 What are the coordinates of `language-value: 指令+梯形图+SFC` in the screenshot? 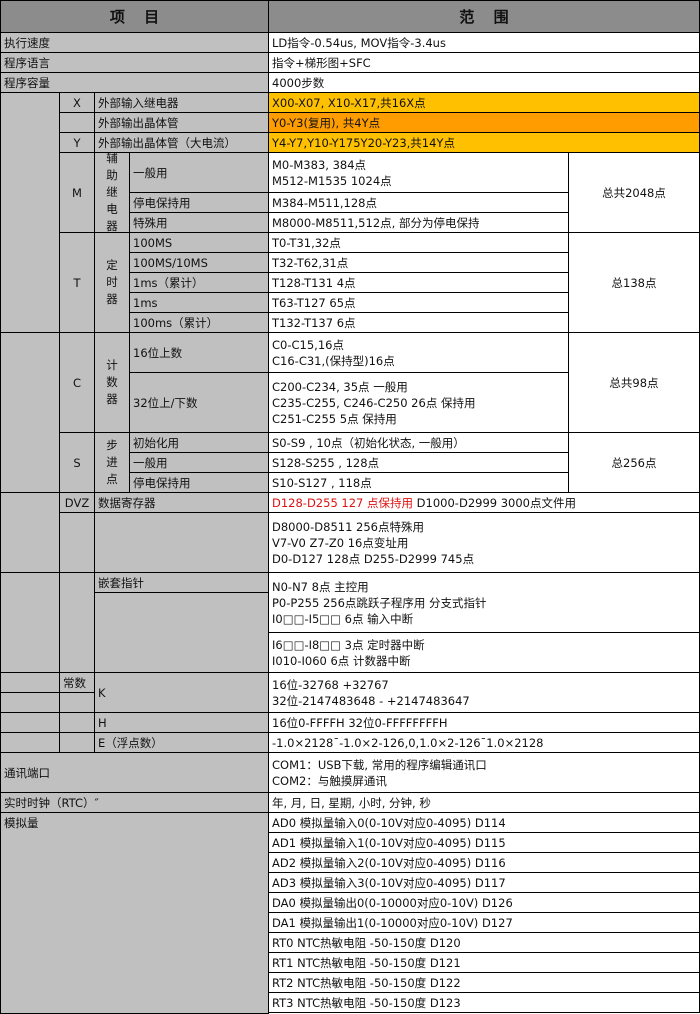 It's located at (484, 63).